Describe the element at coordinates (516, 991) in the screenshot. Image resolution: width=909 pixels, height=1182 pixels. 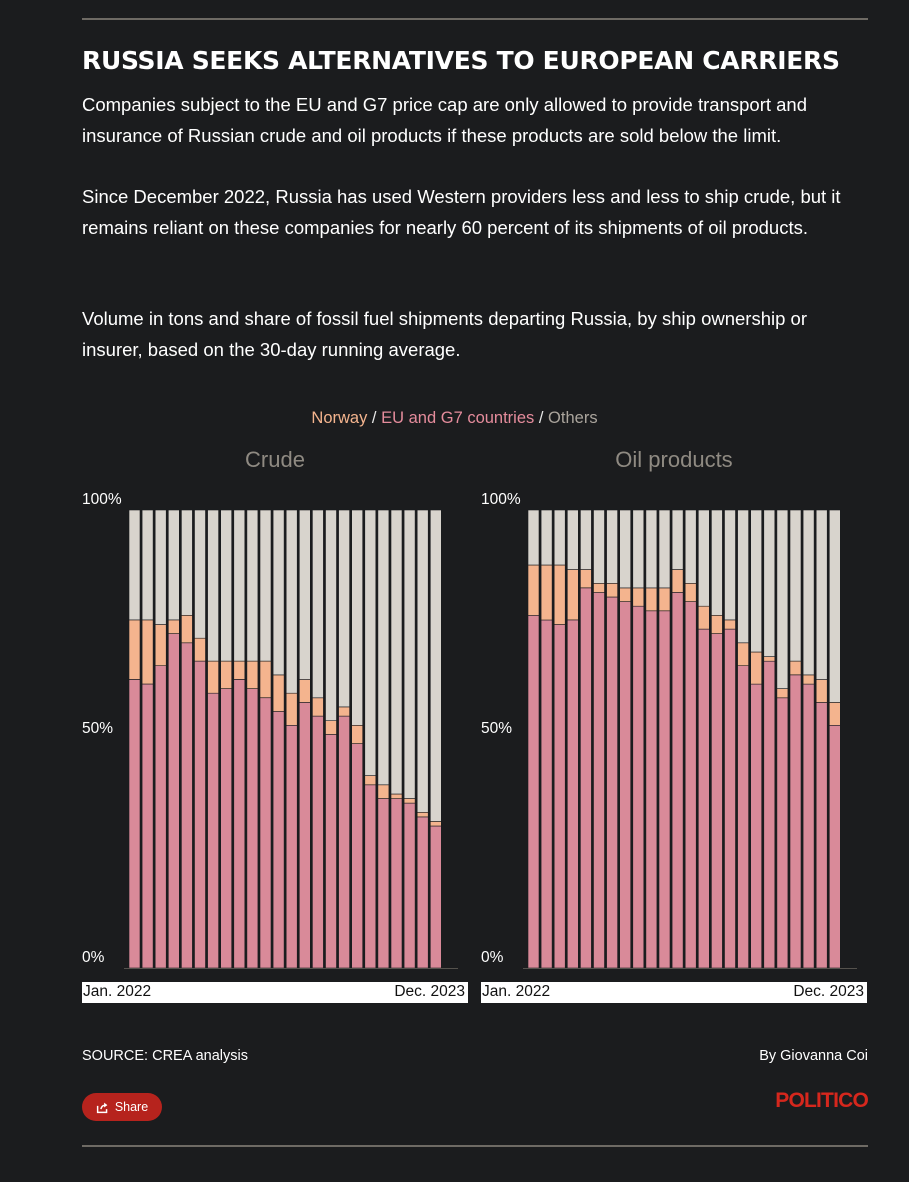
I see `oil-x-start-label: Jan. 2022` at that location.